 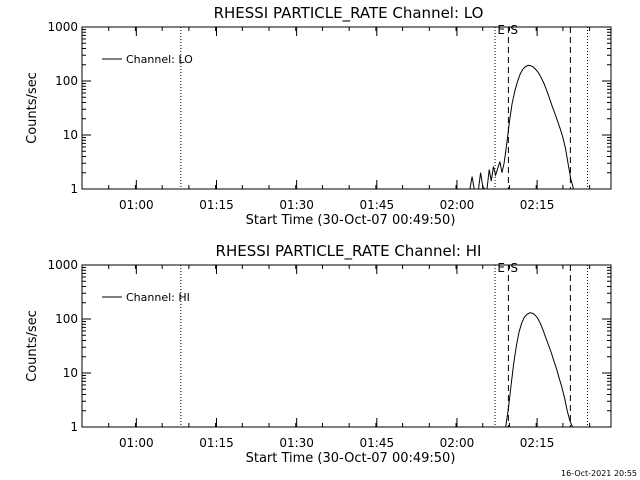 I want to click on chart-title: RHESSI PARTICLE_RATE Channel: LO, so click(x=349, y=13).